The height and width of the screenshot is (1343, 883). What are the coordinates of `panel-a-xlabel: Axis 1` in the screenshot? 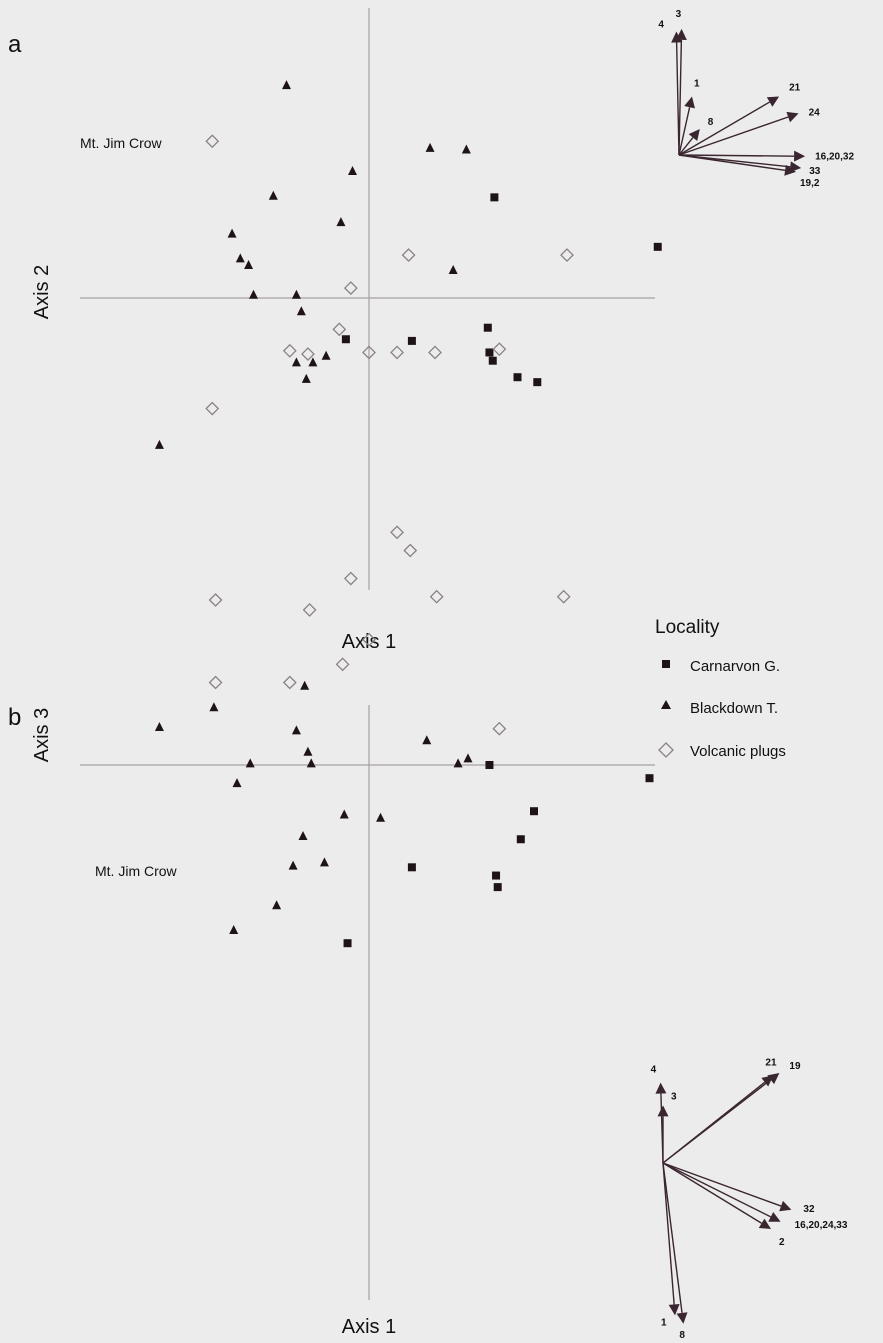 It's located at (369, 642).